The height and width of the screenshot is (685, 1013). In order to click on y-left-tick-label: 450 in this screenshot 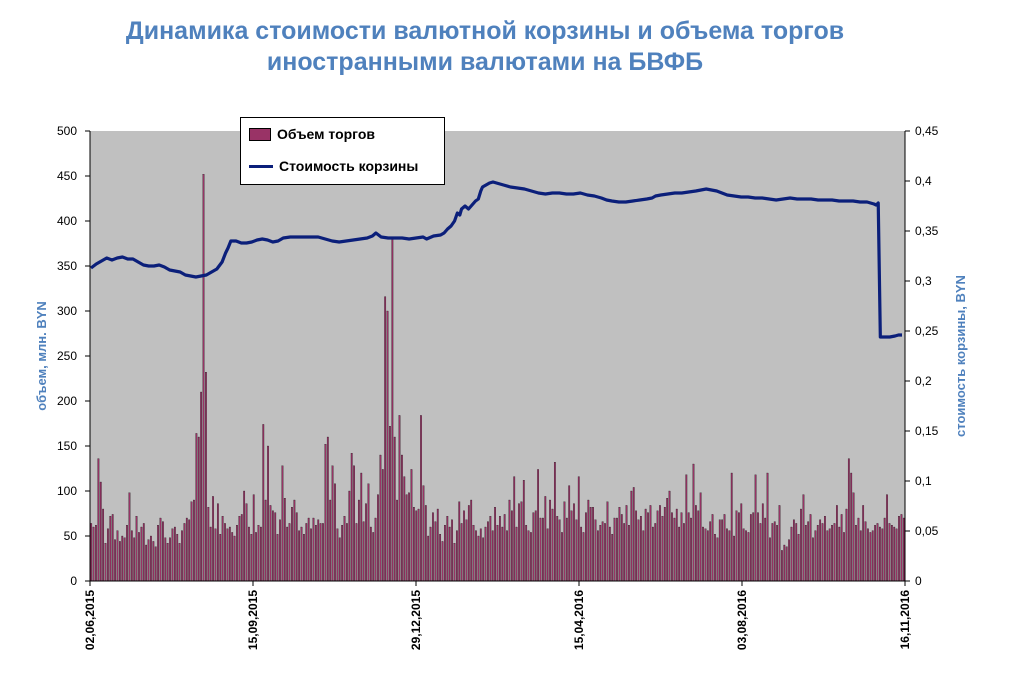, I will do `click(67, 176)`.